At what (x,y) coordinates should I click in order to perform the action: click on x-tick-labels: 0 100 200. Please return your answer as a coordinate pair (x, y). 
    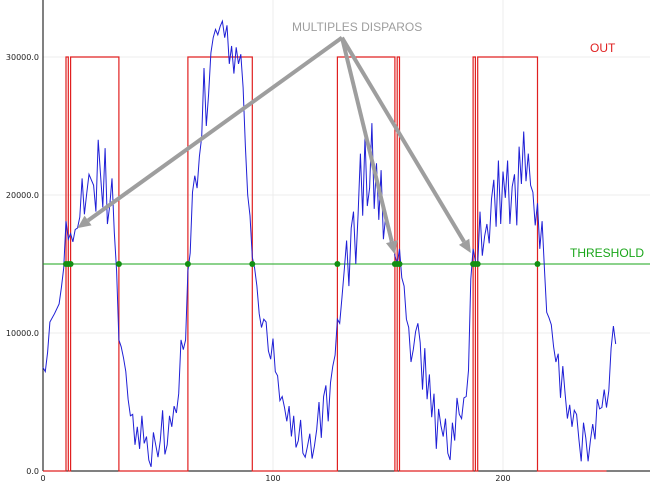
    Looking at the image, I should click on (275, 478).